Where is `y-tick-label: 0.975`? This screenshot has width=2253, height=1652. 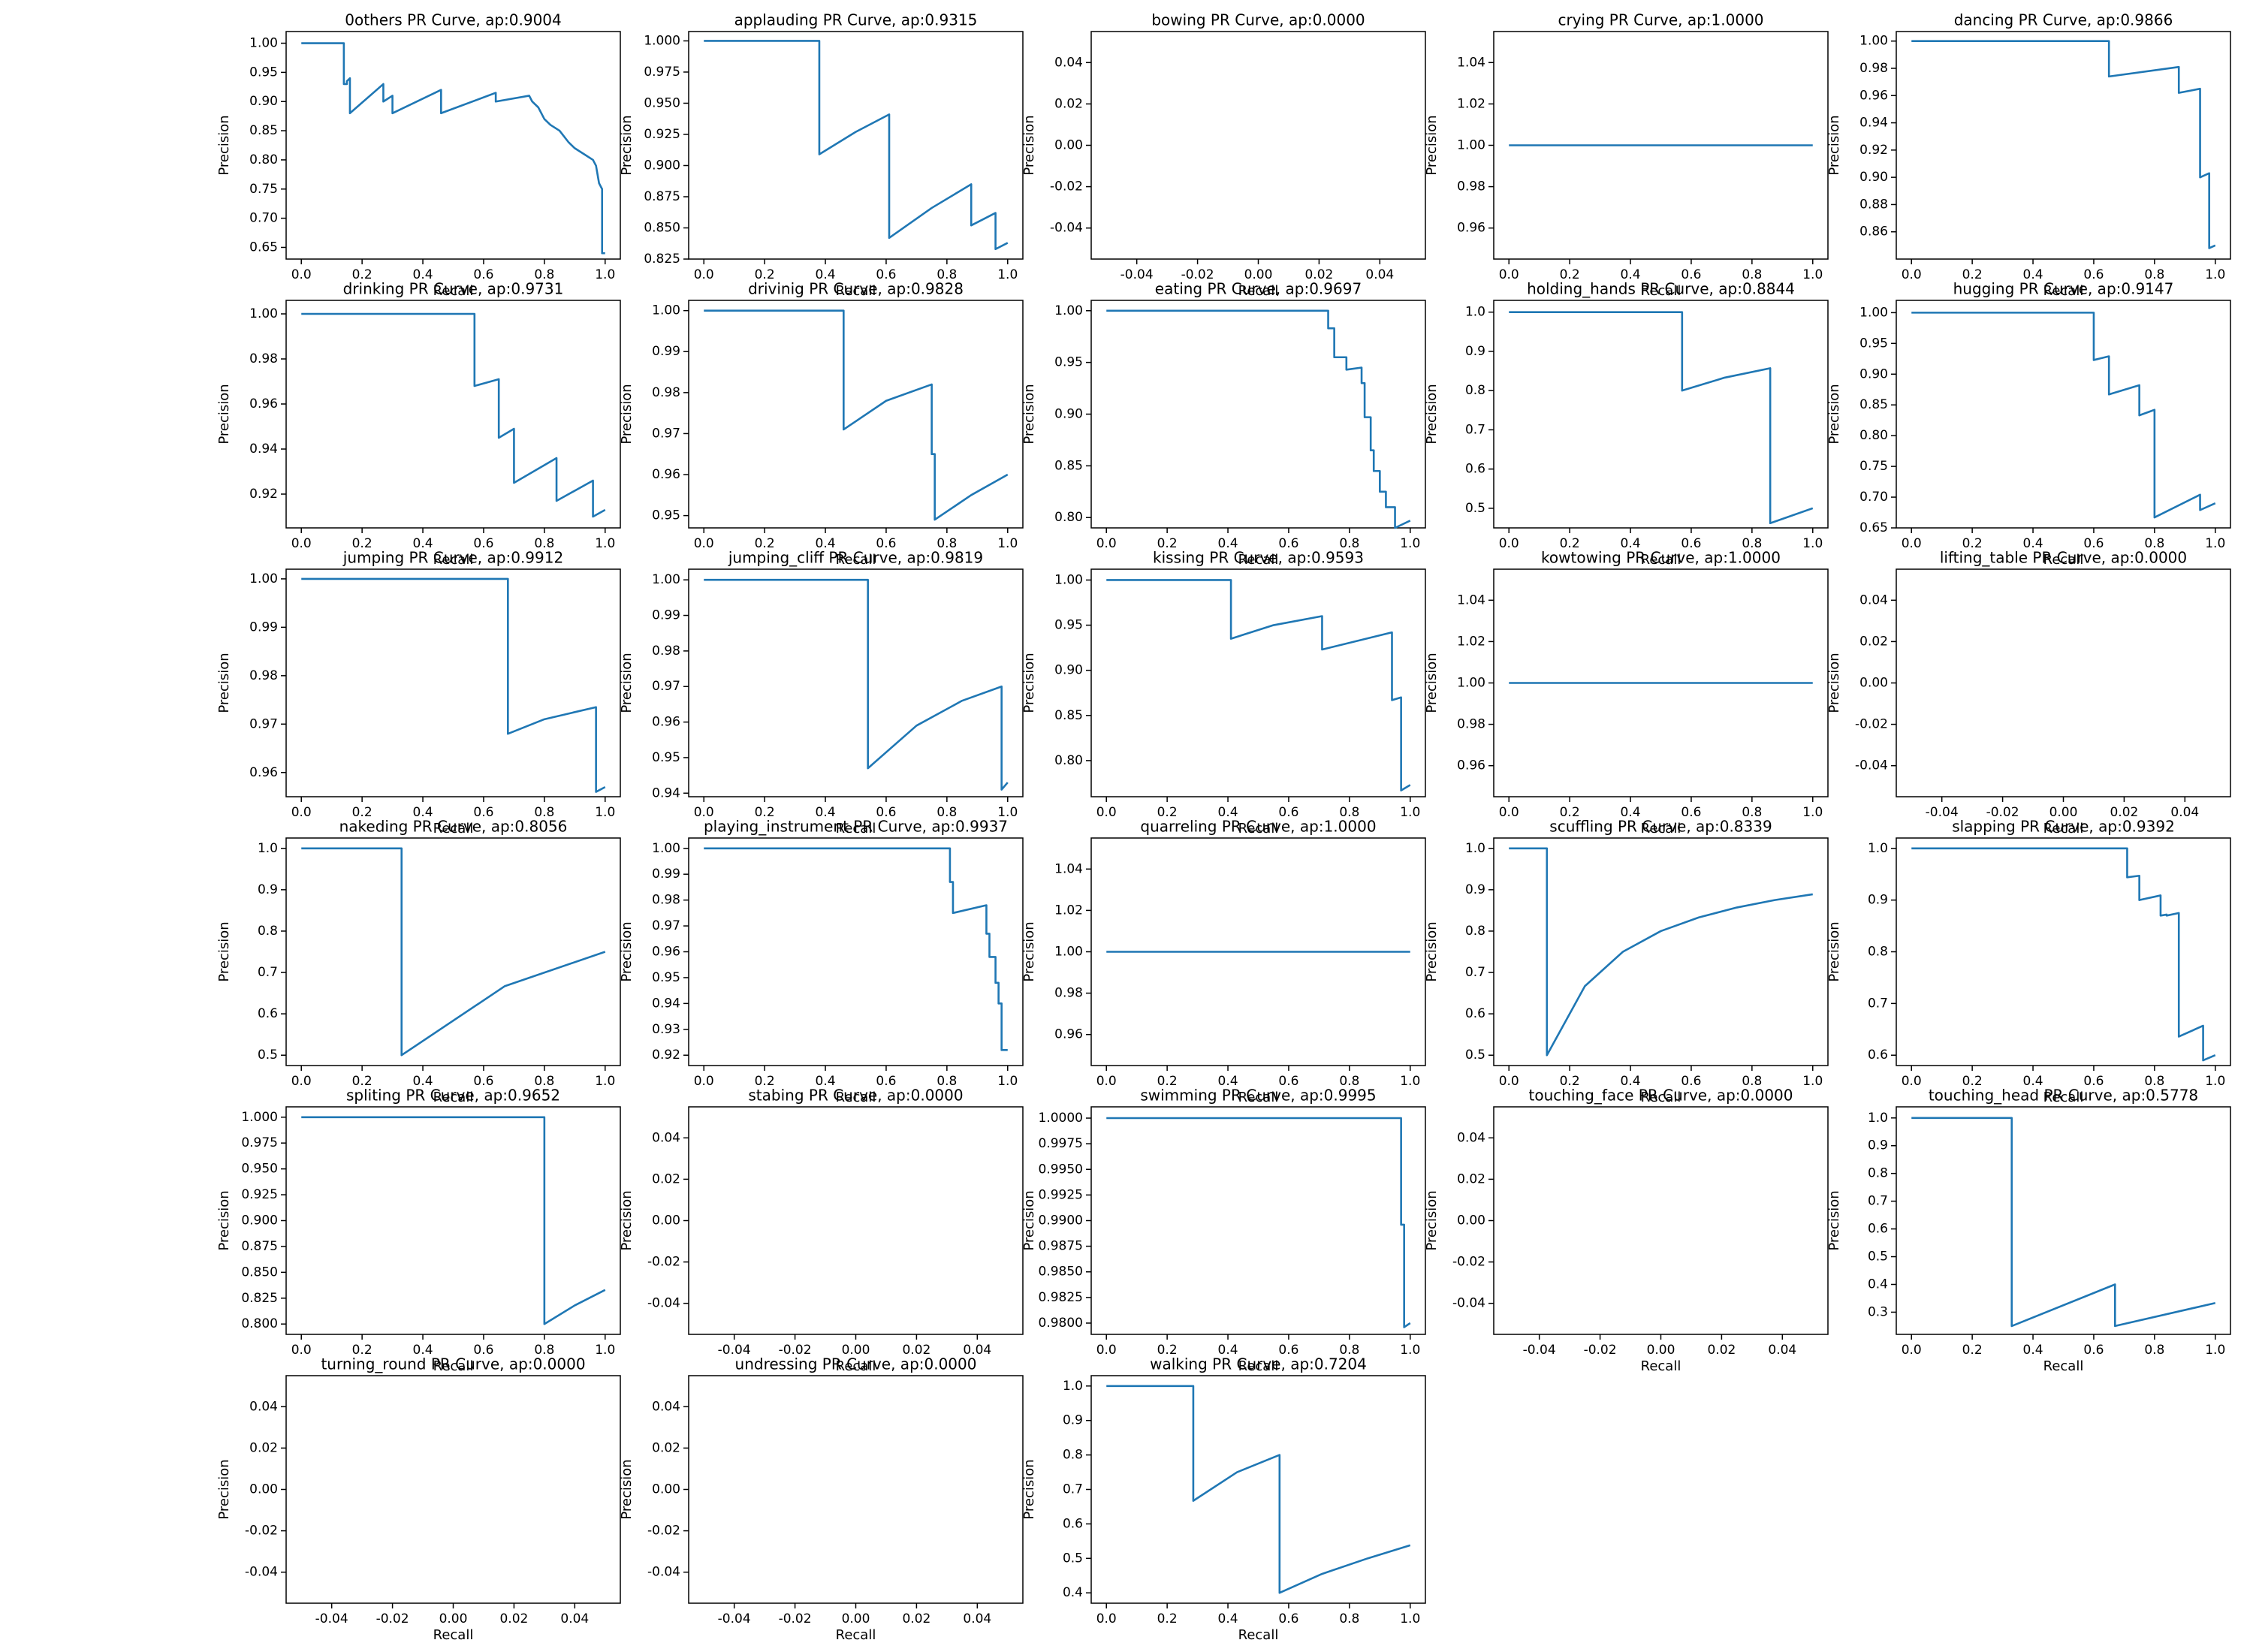
y-tick-label: 0.975 is located at coordinates (260, 1142).